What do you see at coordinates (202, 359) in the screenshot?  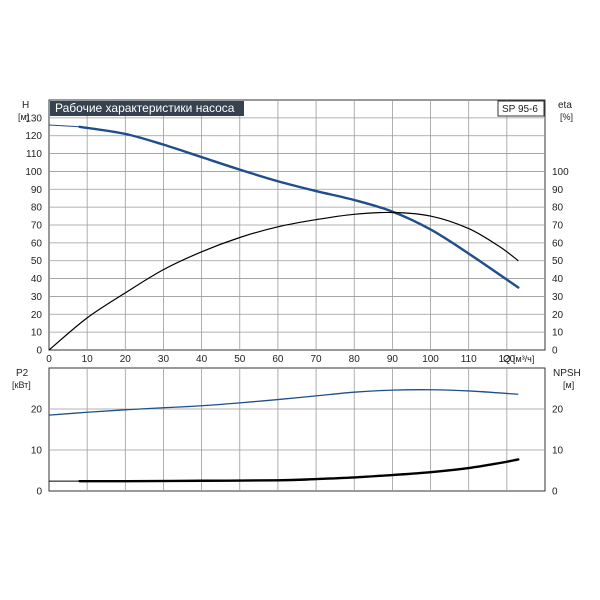 I see `x-tick-label: 40` at bounding box center [202, 359].